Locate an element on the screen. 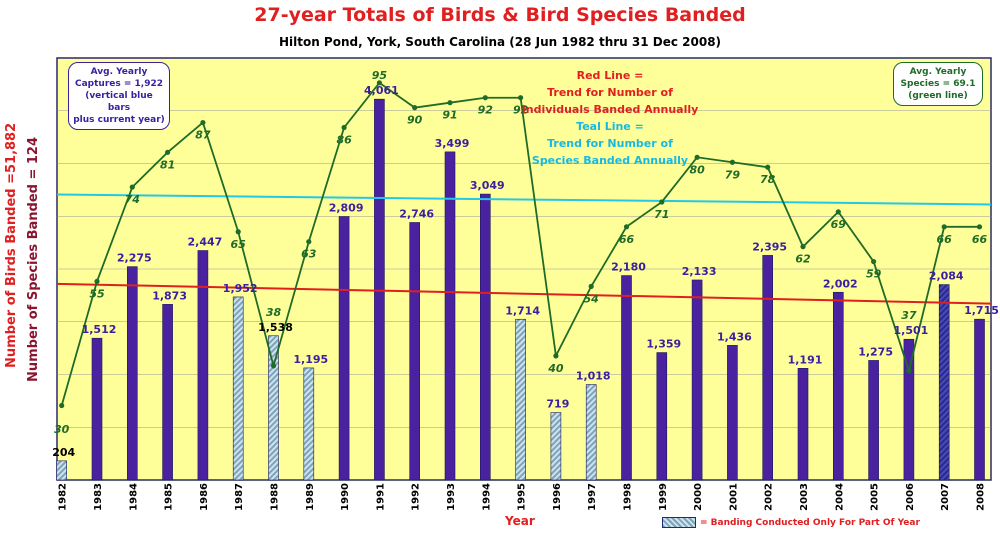 Image resolution: width=1000 pixels, height=534 pixels. x-tick-1982: 1982 is located at coordinates (63, 497).